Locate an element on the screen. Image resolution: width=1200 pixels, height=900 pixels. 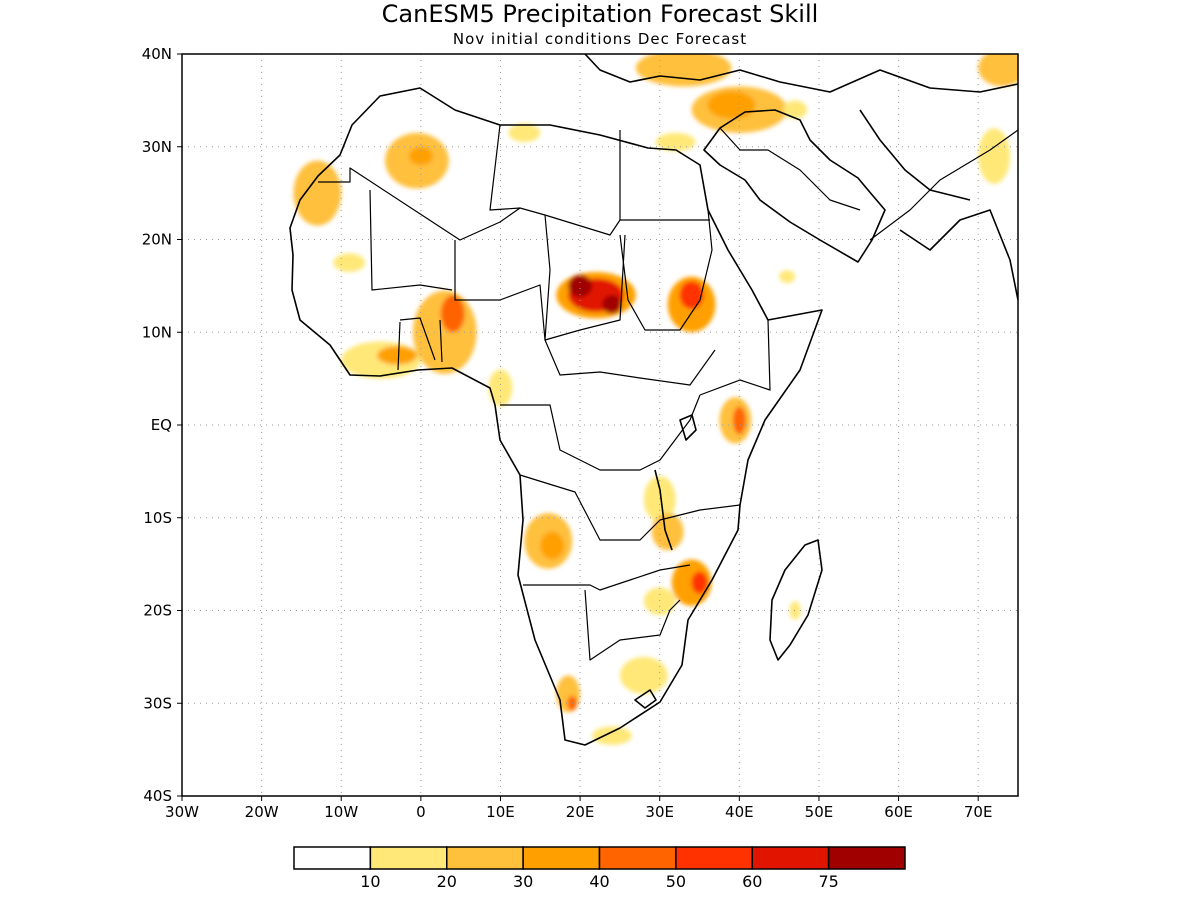
skill-region-mozambique-core is located at coordinates (699, 582).